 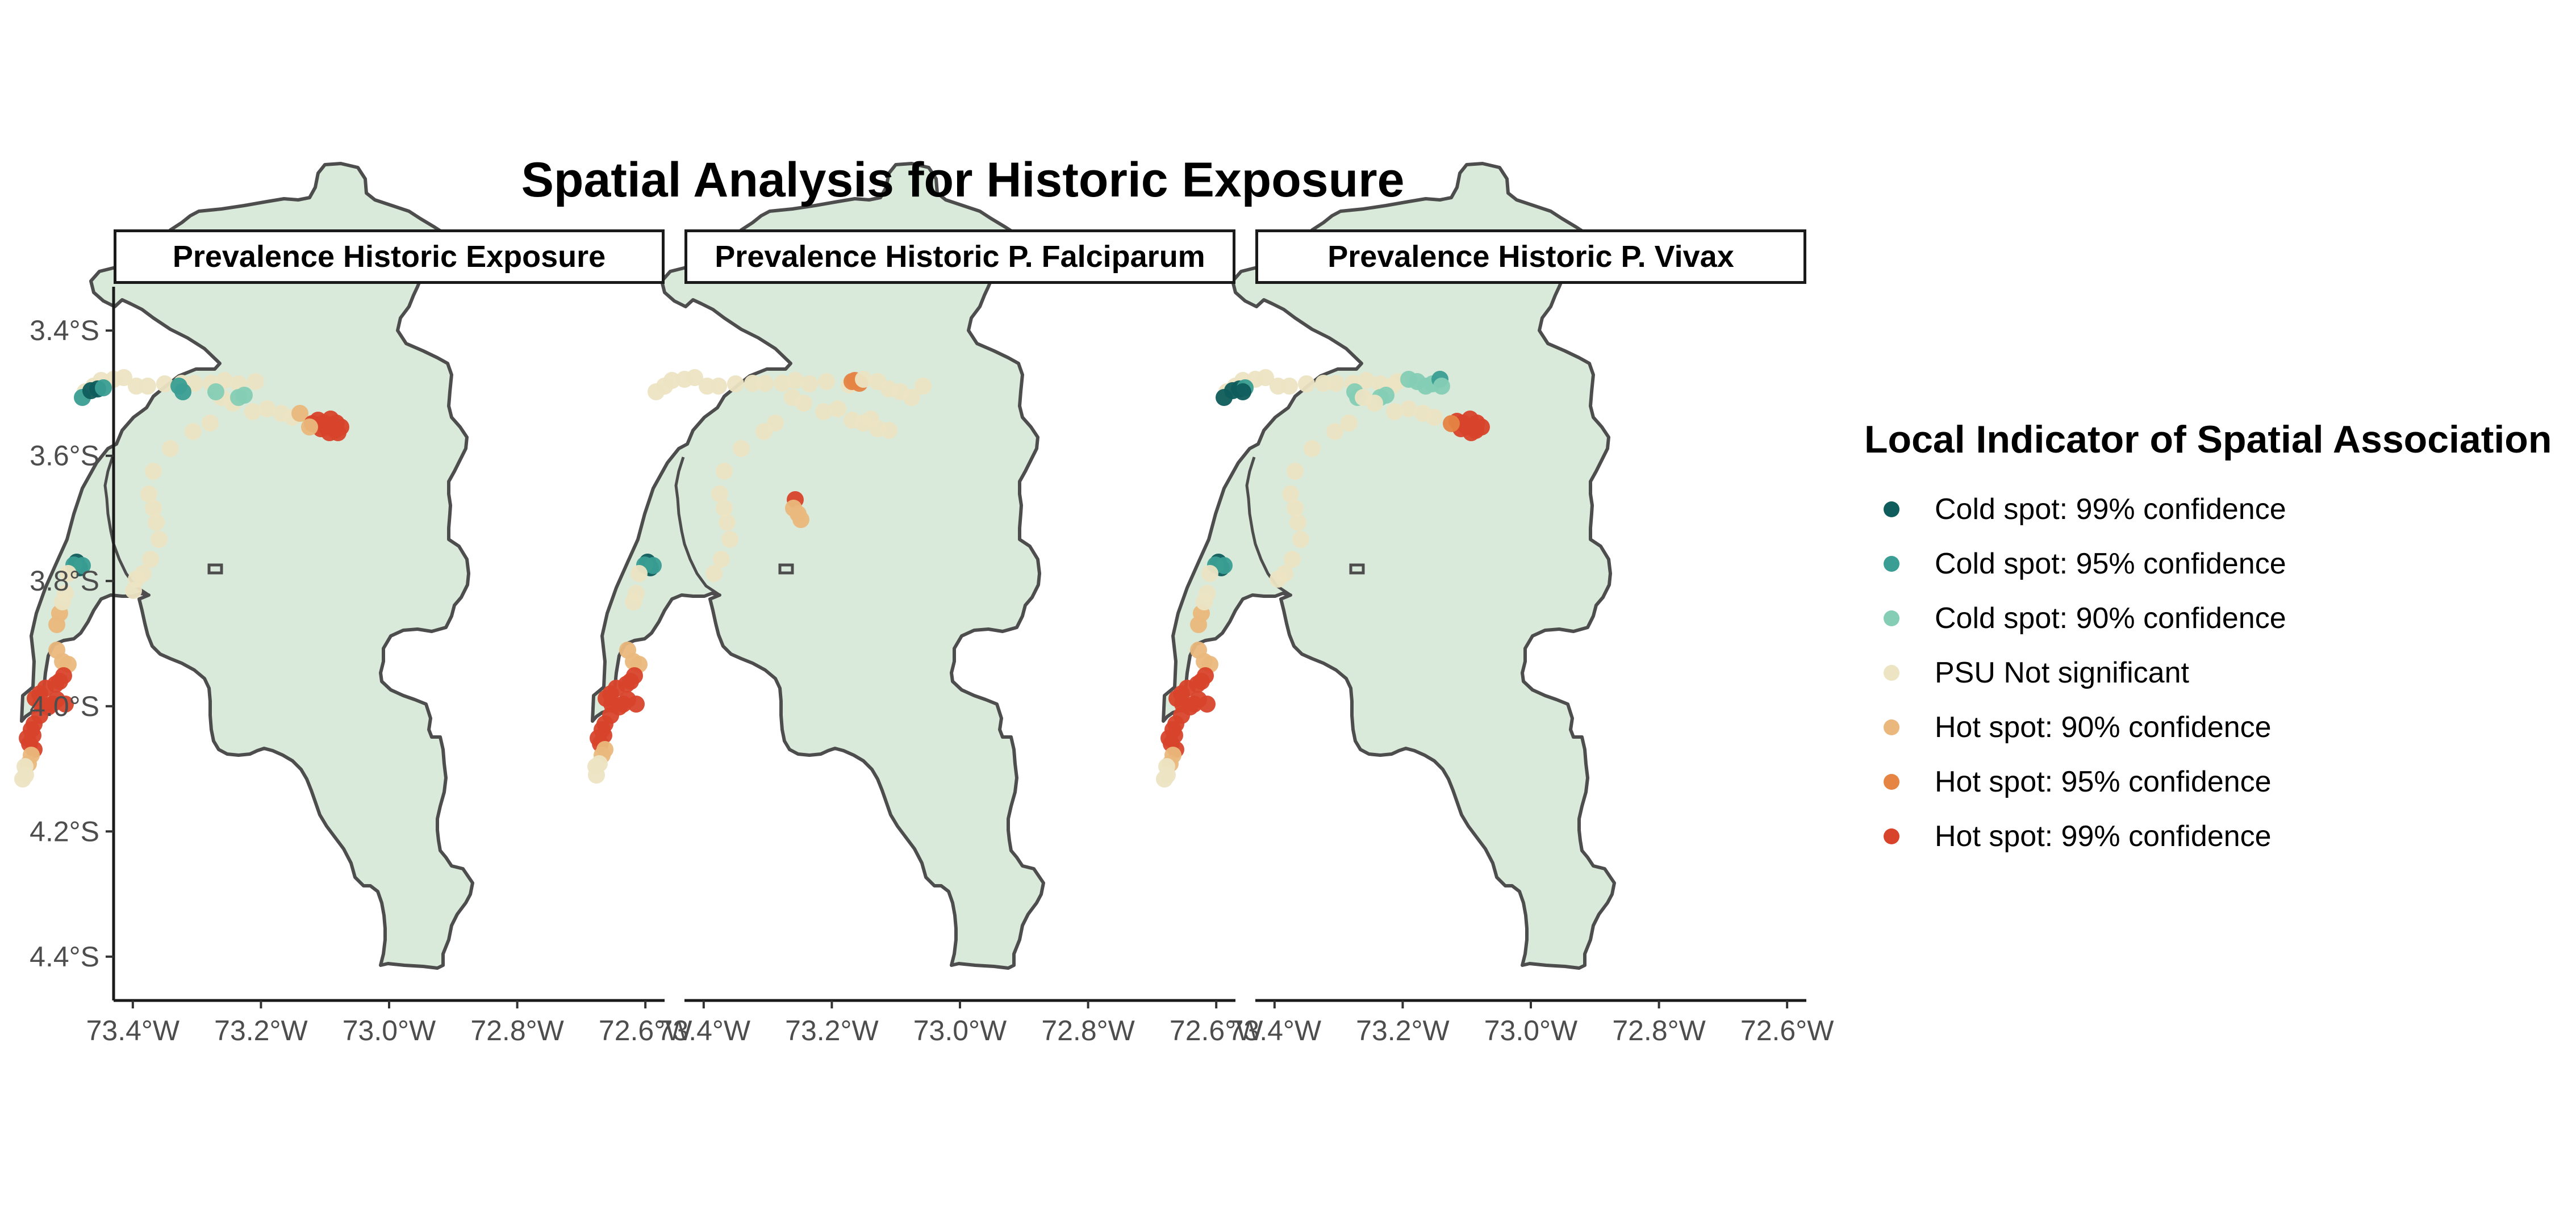 What do you see at coordinates (64, 331) in the screenshot?
I see `y-tick-label: 3.4°S` at bounding box center [64, 331].